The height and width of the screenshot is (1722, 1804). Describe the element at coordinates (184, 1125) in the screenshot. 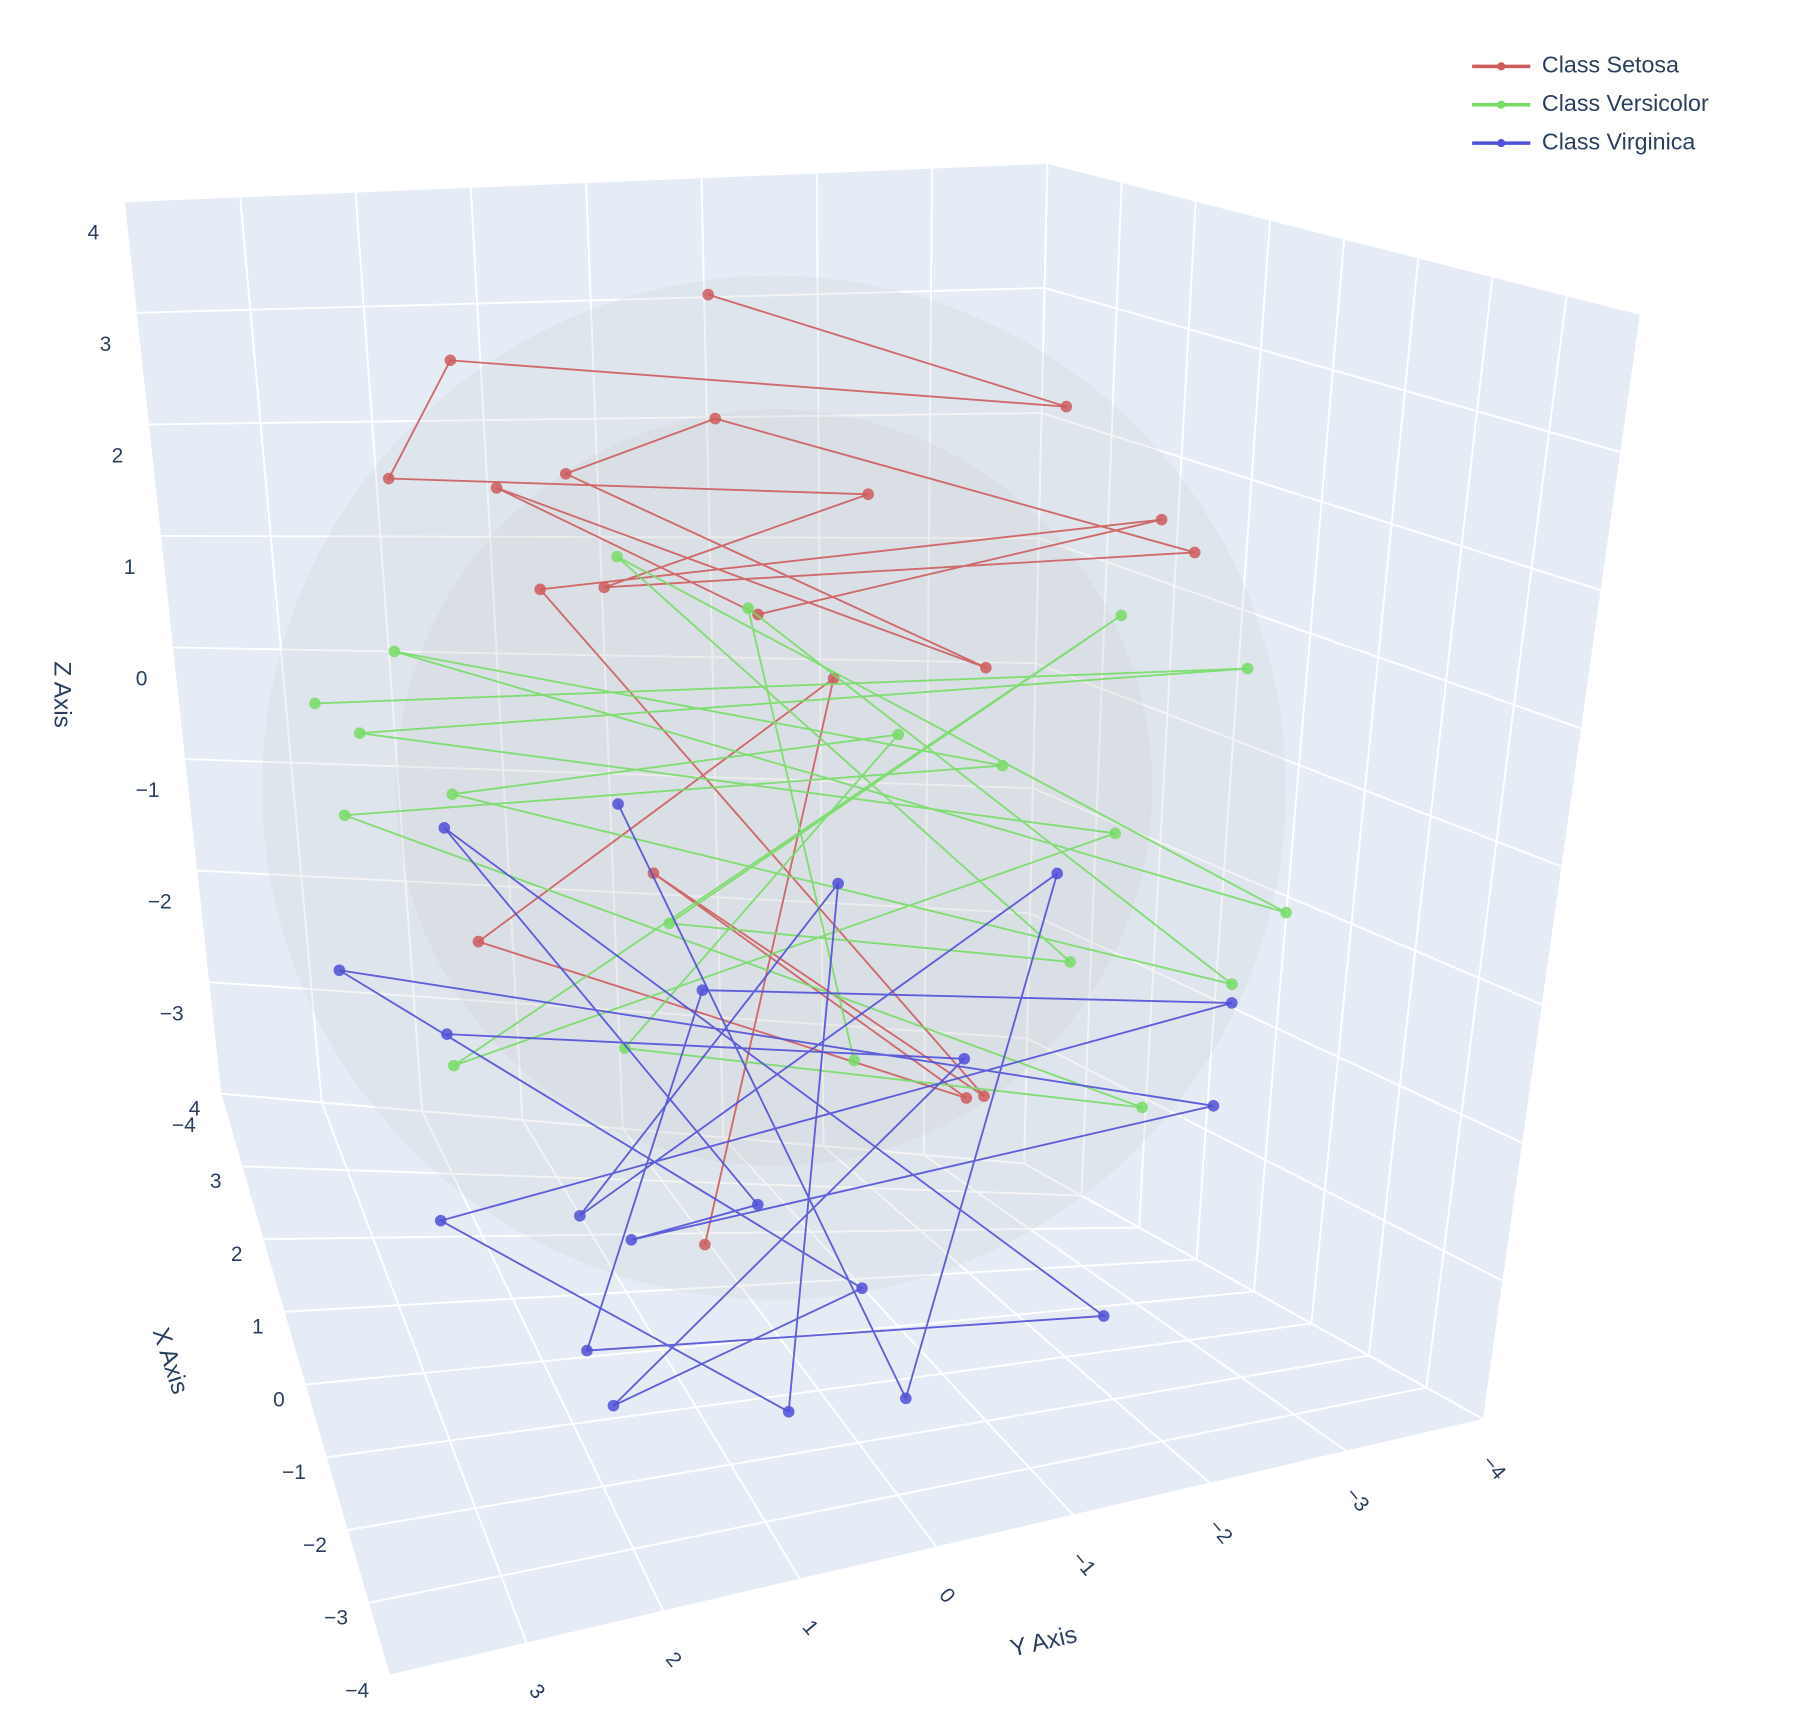

I see `z-tick-label: −4` at that location.